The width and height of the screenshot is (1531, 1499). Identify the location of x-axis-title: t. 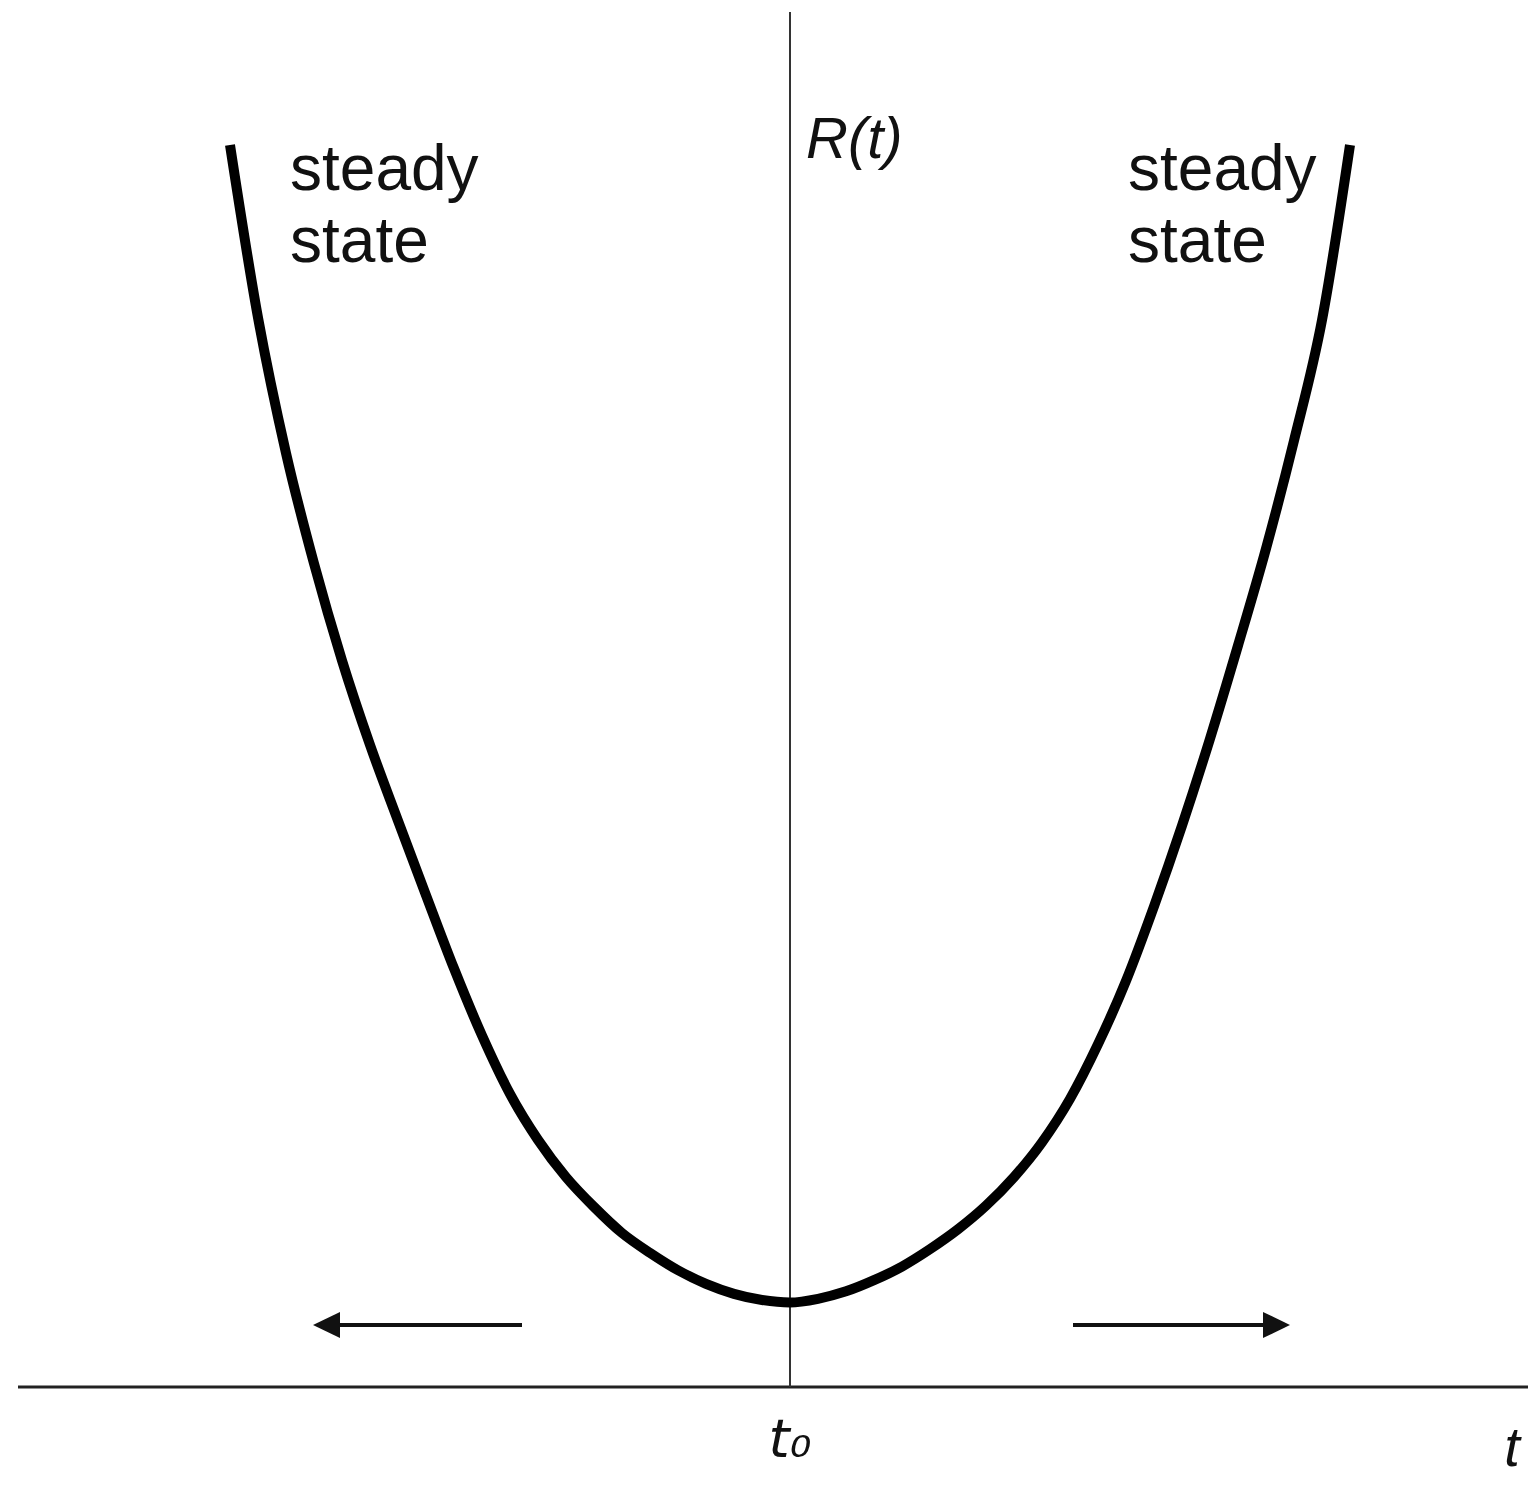
(1513, 1446).